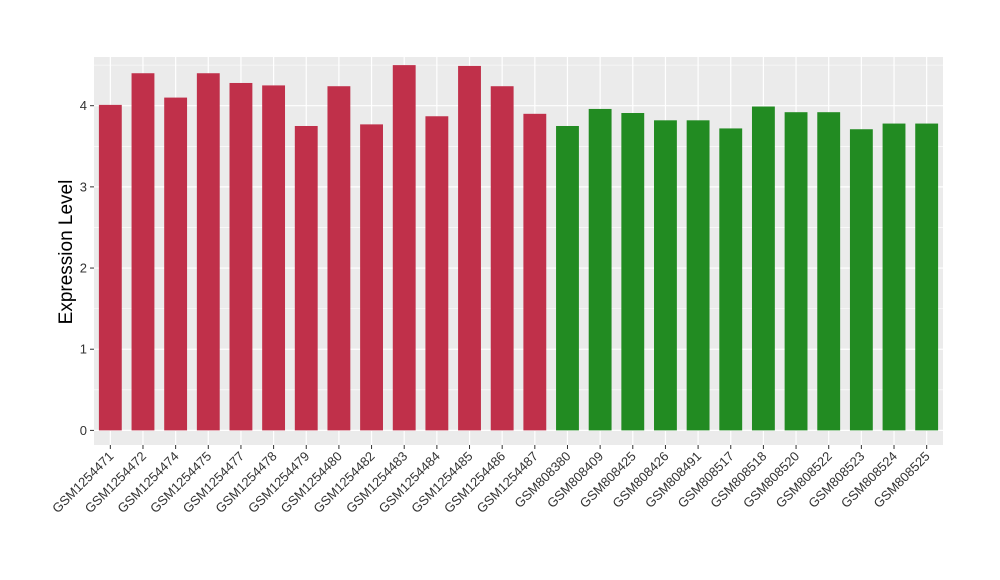  I want to click on bar-GSM808522, so click(829, 271).